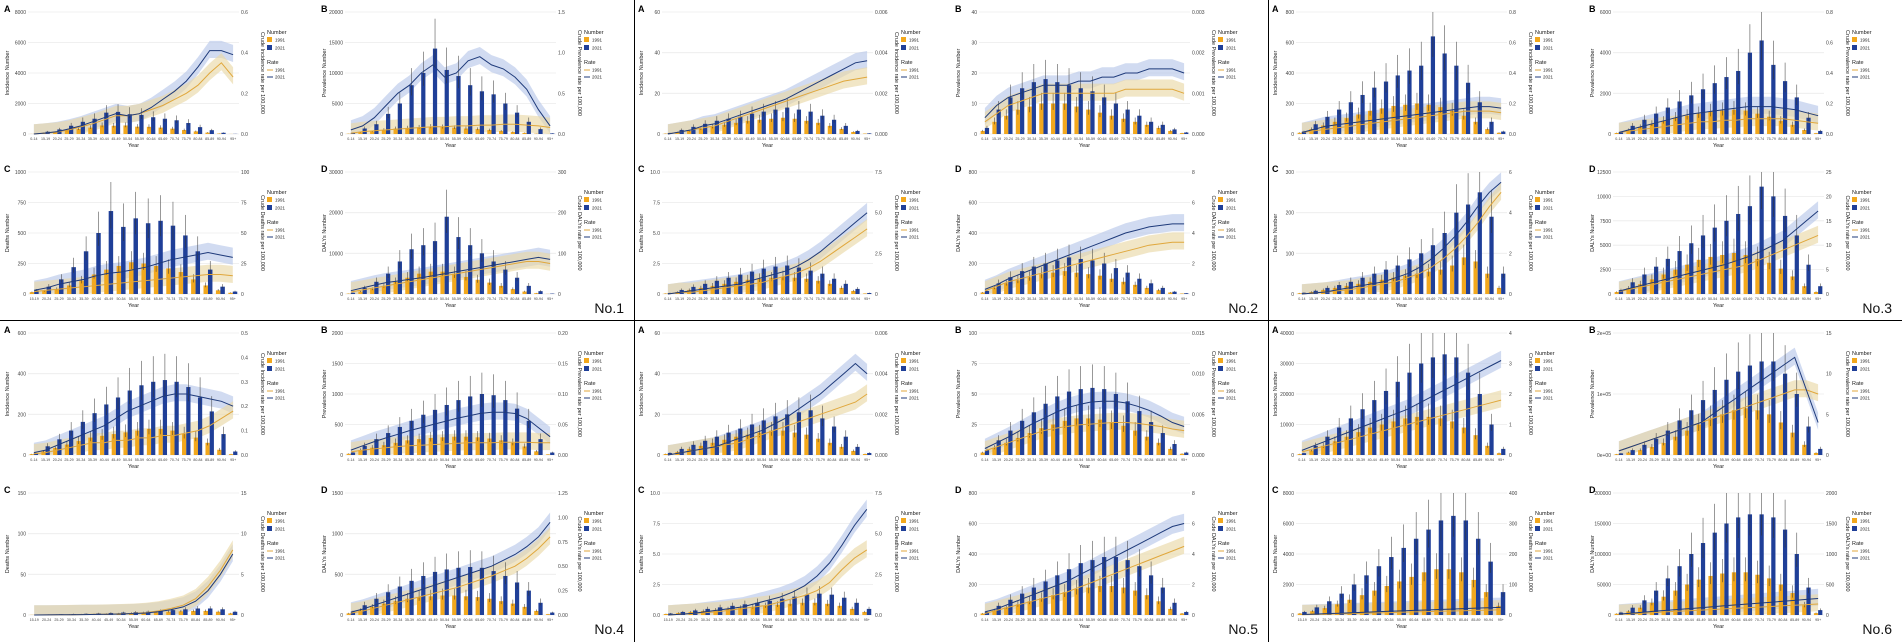 This screenshot has height=642, width=1902. What do you see at coordinates (1630, 139) in the screenshot?
I see `x-tick-label: 15-19` at bounding box center [1630, 139].